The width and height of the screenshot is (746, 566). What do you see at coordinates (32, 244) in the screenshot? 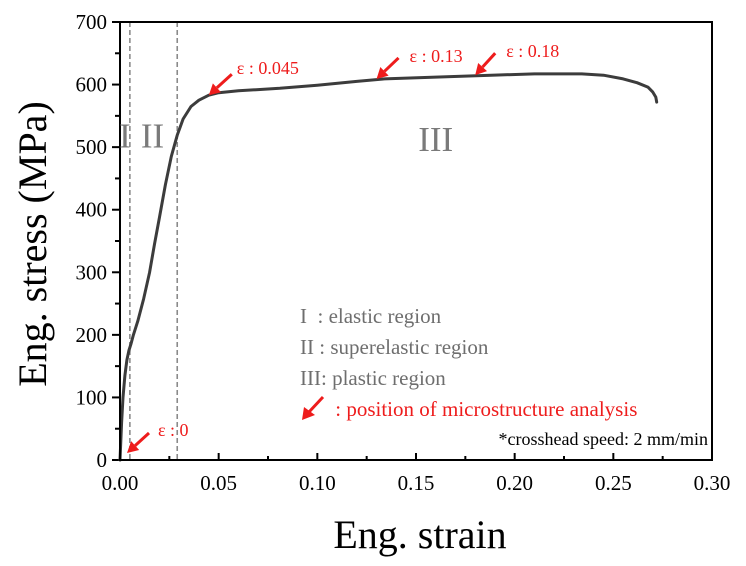
I see `y-axis-title: Eng. stress (MPa)` at bounding box center [32, 244].